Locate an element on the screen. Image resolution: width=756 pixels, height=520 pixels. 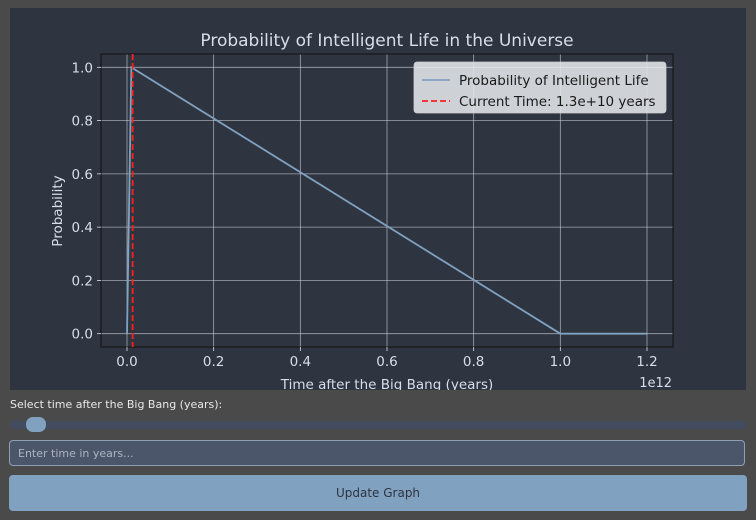
y-tick-label: 0.8 is located at coordinates (82, 122).